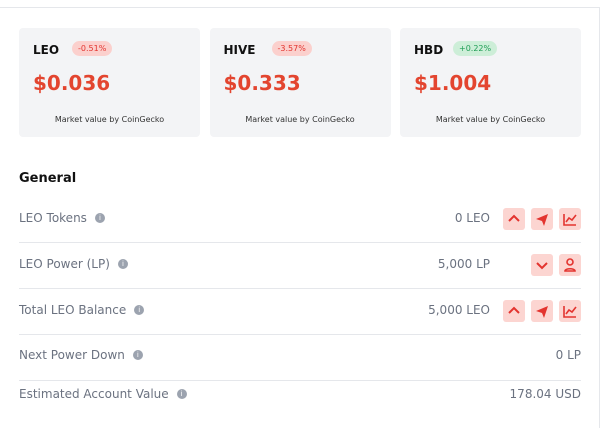  What do you see at coordinates (300, 265) in the screenshot?
I see `balance-row: LEO Power (LP) i 5,000 LP` at bounding box center [300, 265].